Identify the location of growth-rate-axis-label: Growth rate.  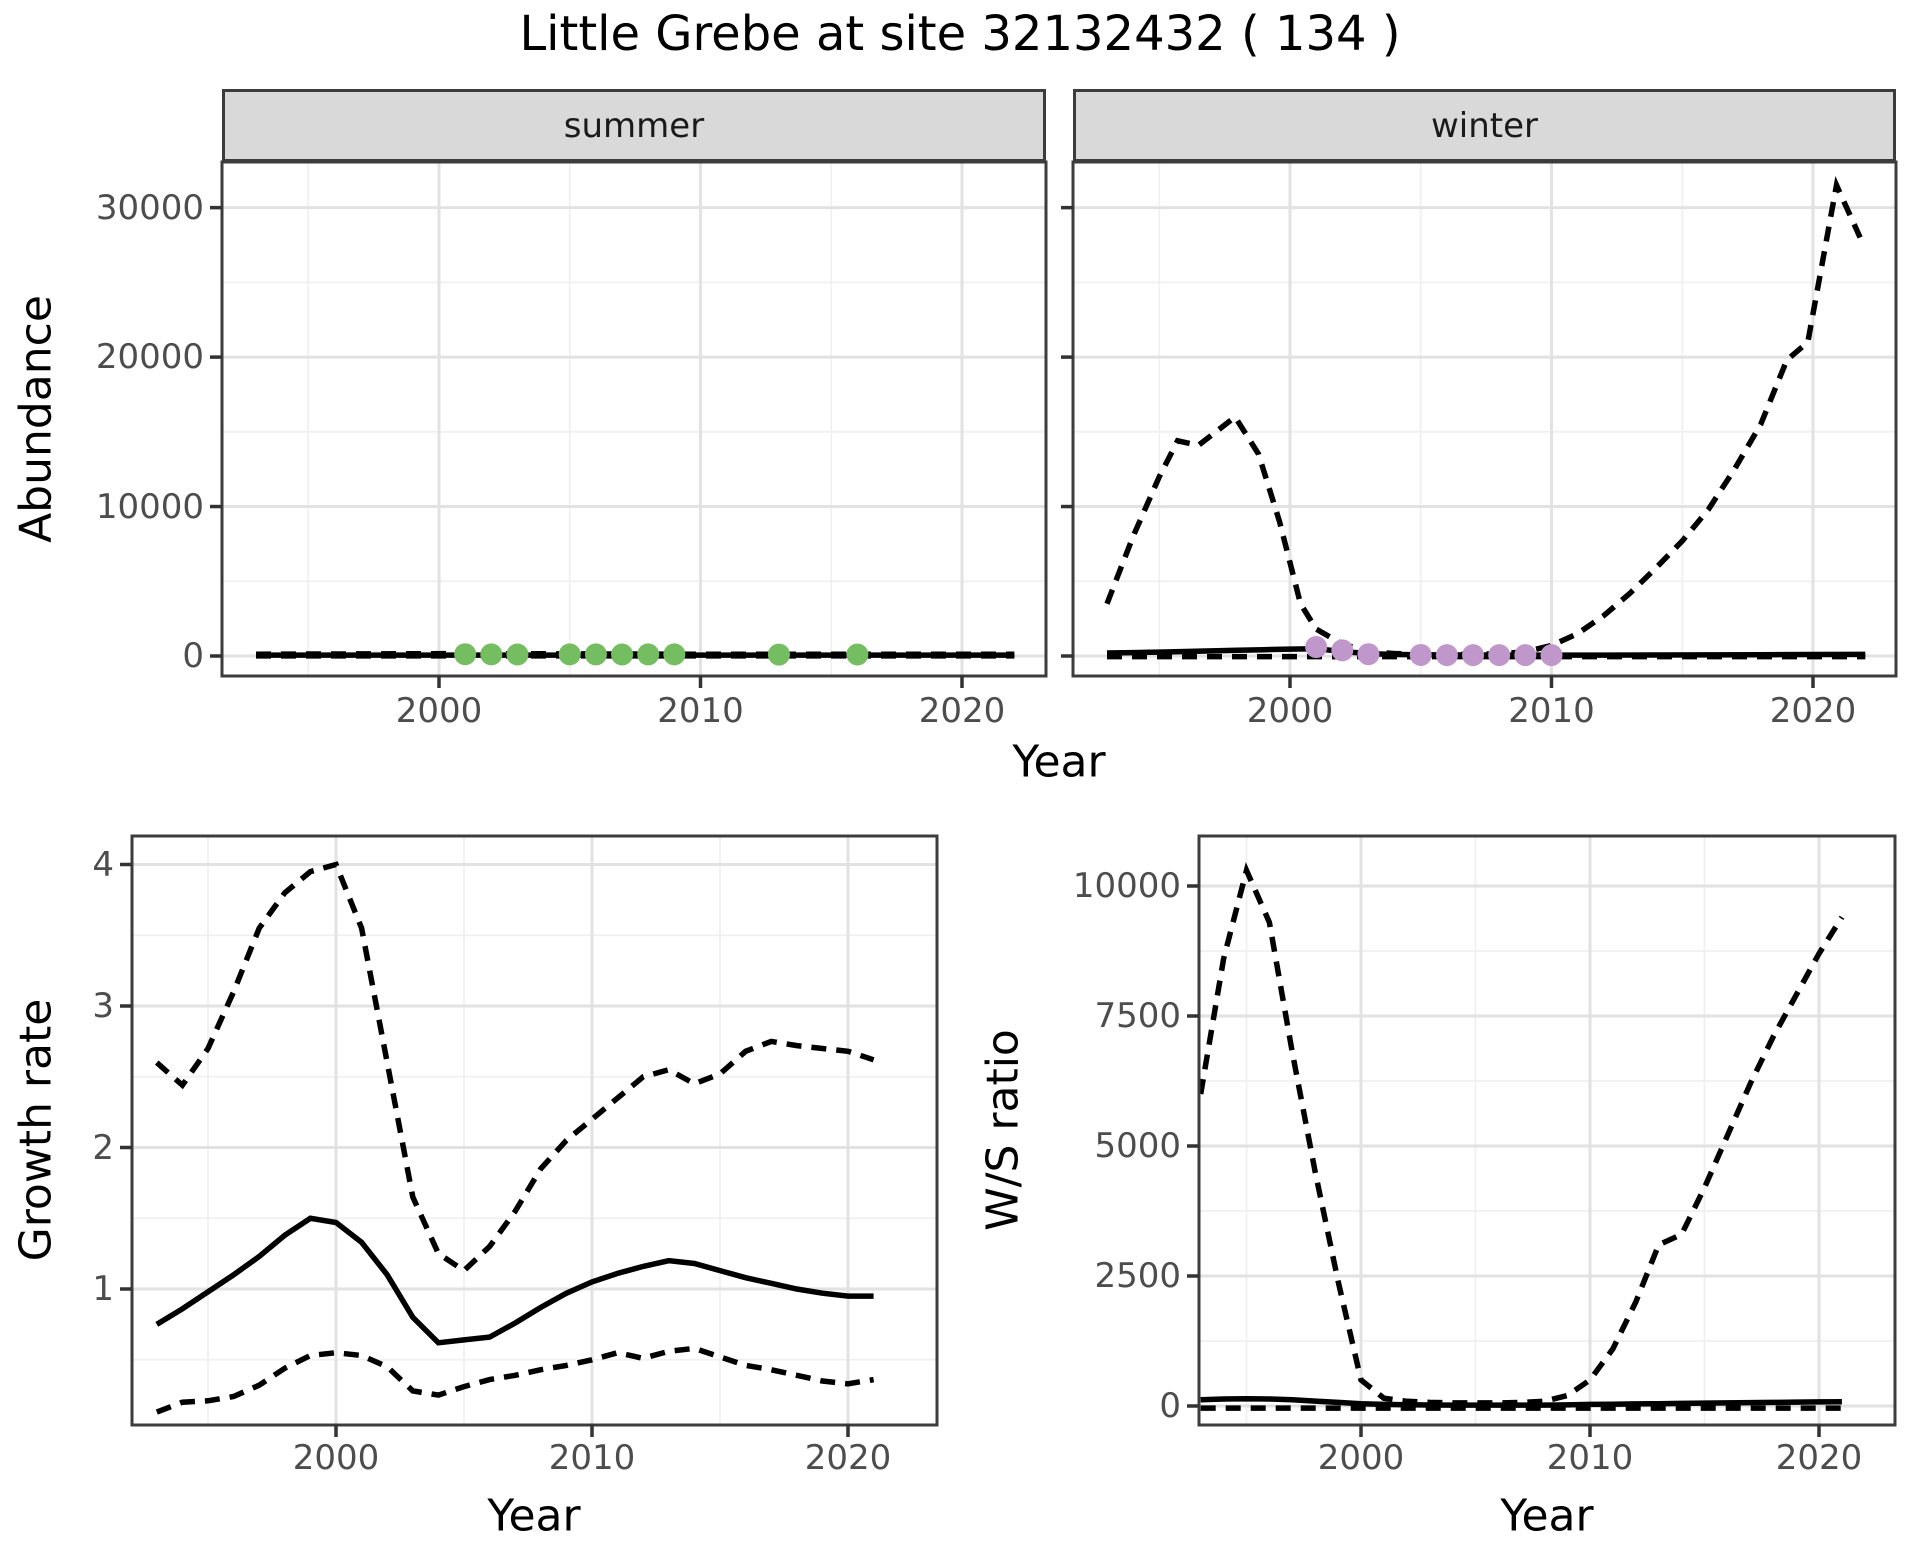
(36, 1130).